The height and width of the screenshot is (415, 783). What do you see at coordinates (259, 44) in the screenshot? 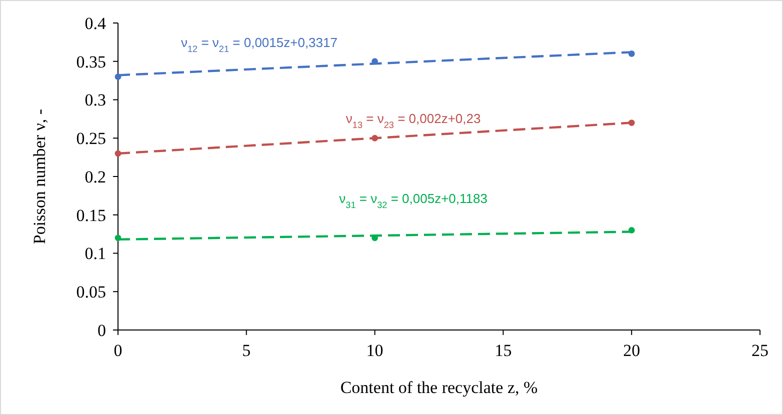
I see `series-label: ν$_{12}$ = ν$_{21}$ = 0,0015z+0,3317` at bounding box center [259, 44].